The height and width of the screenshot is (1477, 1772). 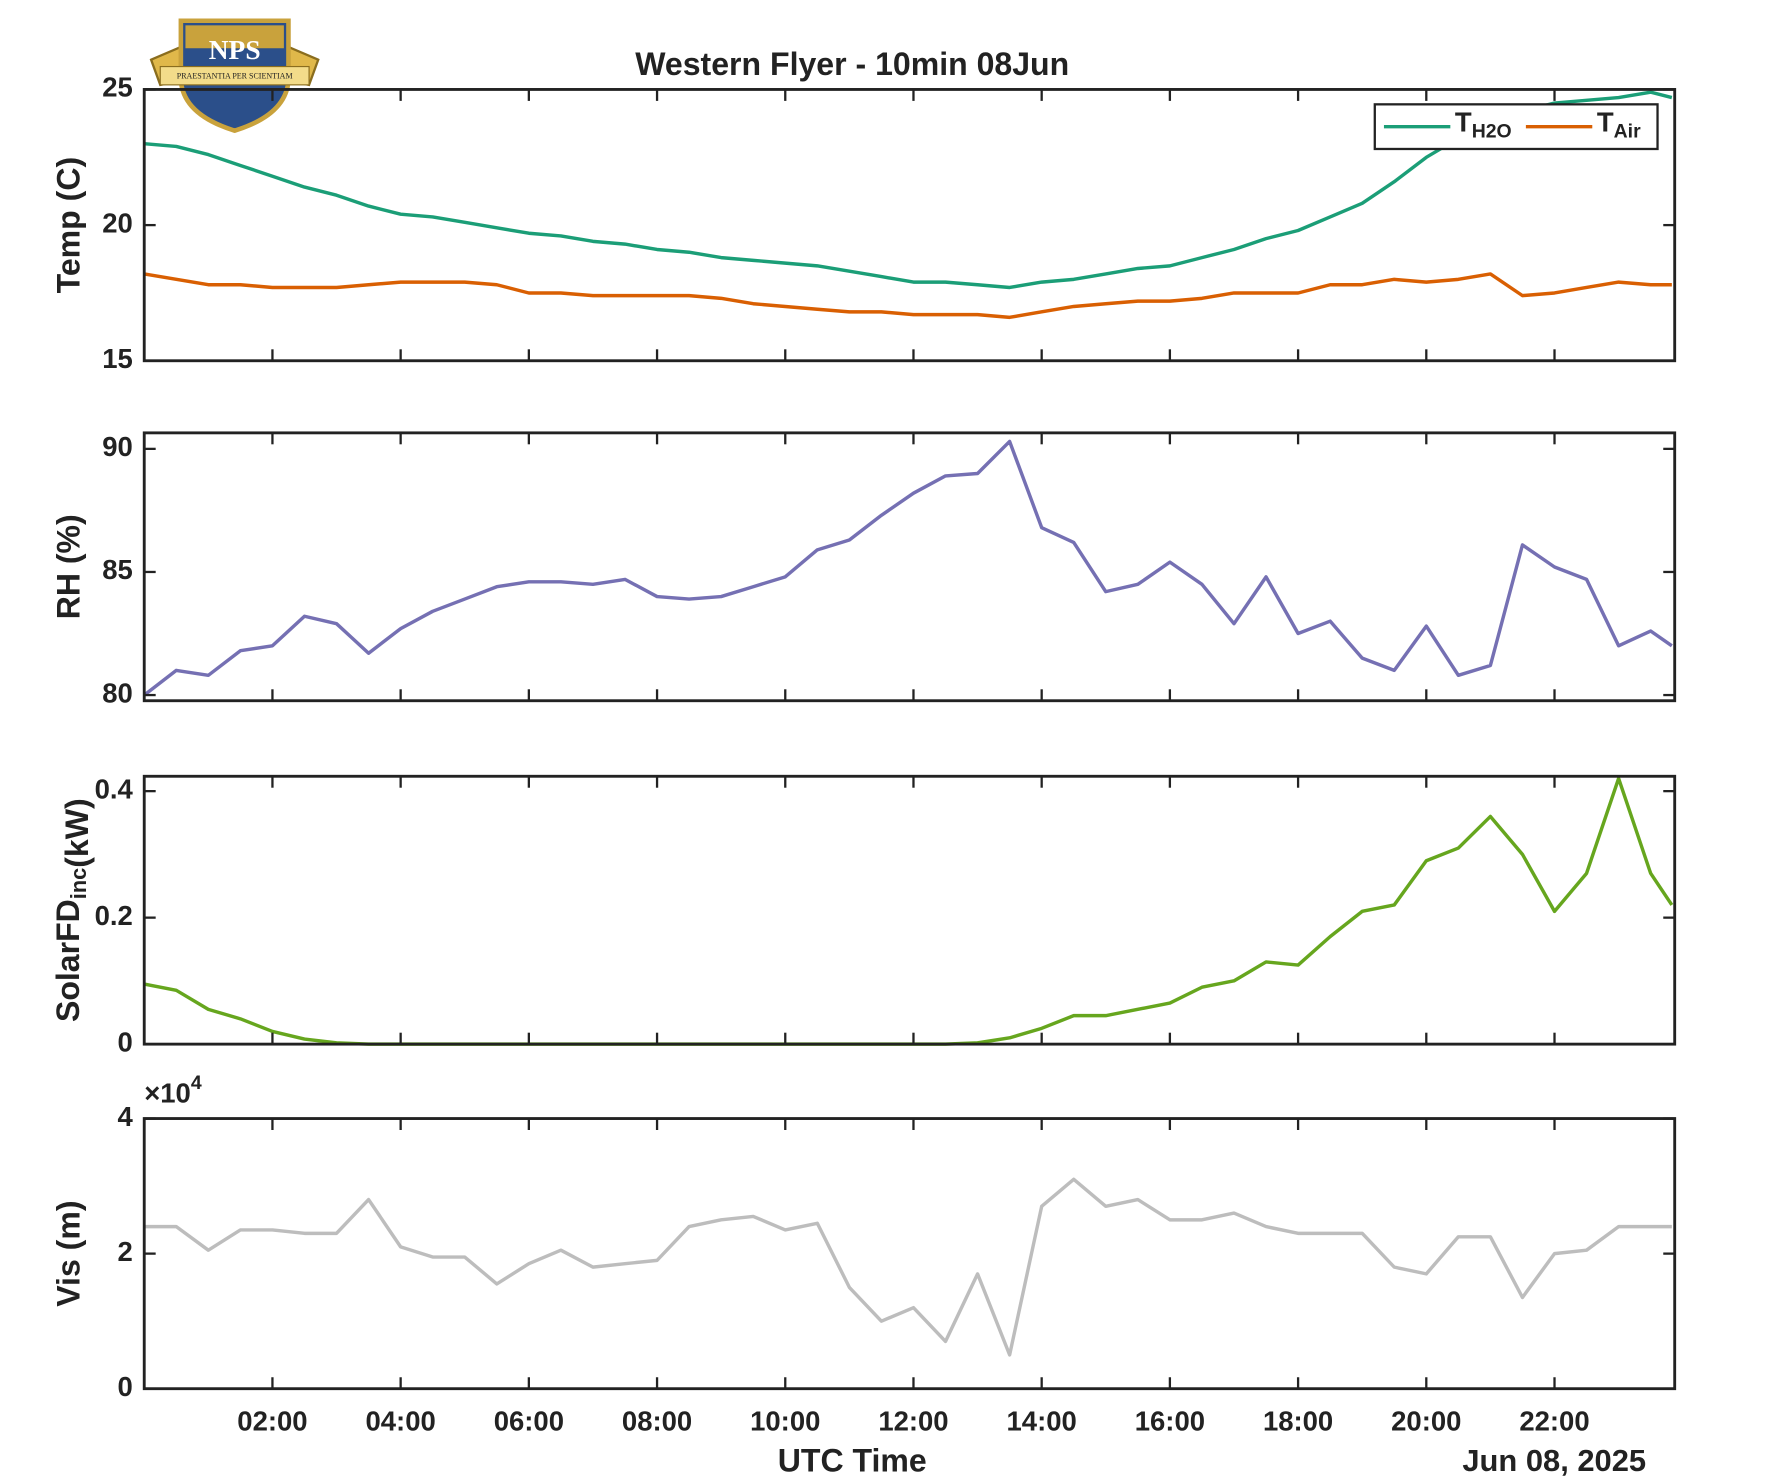 I want to click on y-tick-label: 4, so click(x=126, y=1116).